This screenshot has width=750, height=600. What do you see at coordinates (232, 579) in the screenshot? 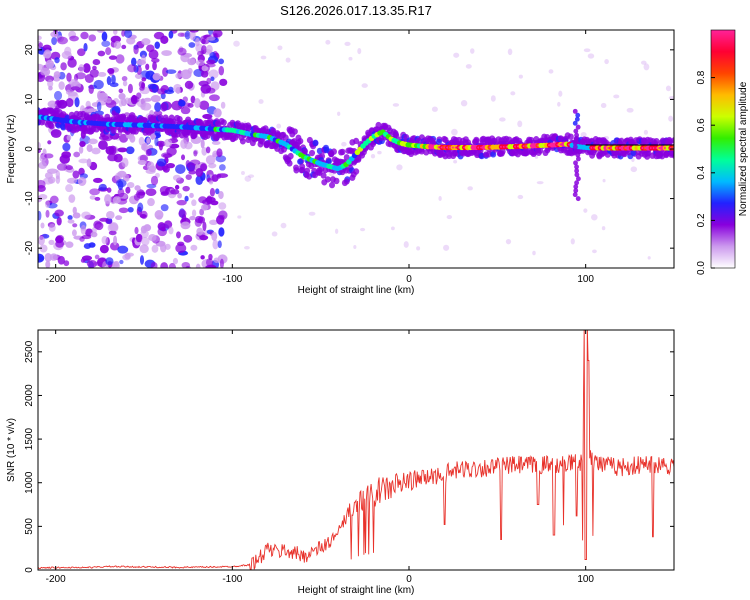
I see `x-tick-label: -100` at bounding box center [232, 579].